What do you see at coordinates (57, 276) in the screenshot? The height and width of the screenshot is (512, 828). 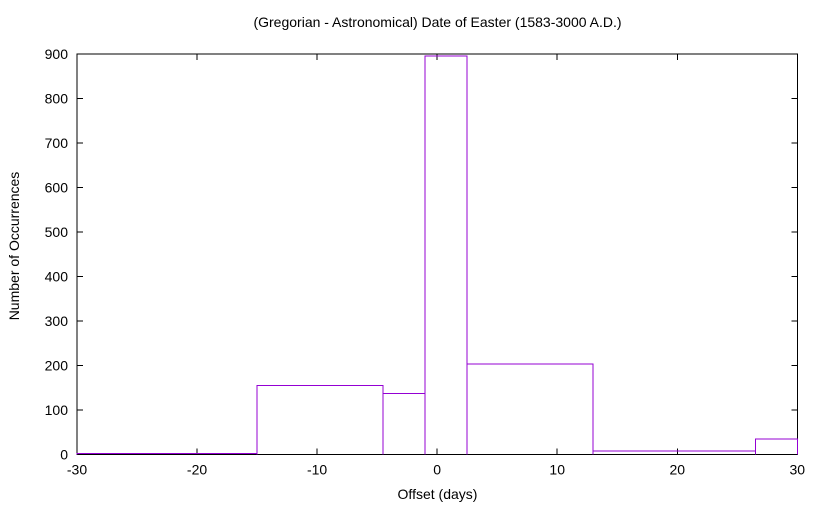 I see `y-tick-label: 400` at bounding box center [57, 276].